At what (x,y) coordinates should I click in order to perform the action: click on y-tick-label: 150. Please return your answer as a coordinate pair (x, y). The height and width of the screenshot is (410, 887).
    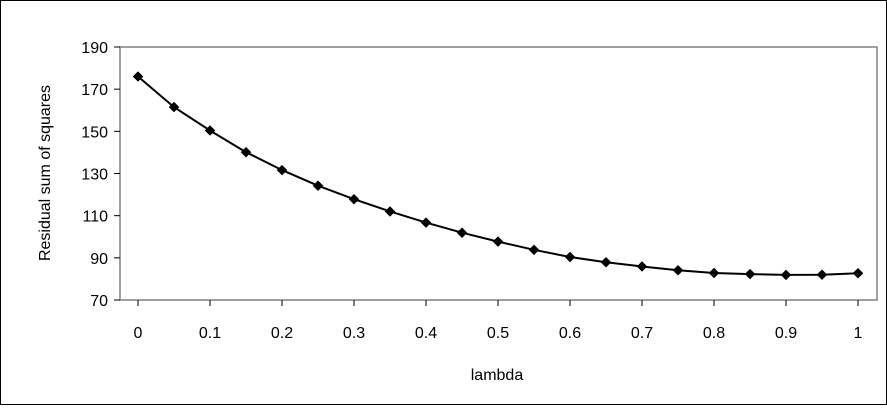
    Looking at the image, I should click on (94, 132).